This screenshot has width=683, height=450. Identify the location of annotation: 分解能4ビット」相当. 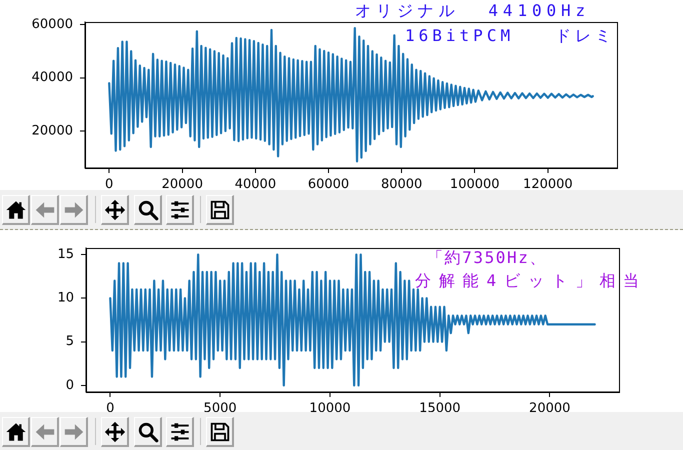
(531, 280).